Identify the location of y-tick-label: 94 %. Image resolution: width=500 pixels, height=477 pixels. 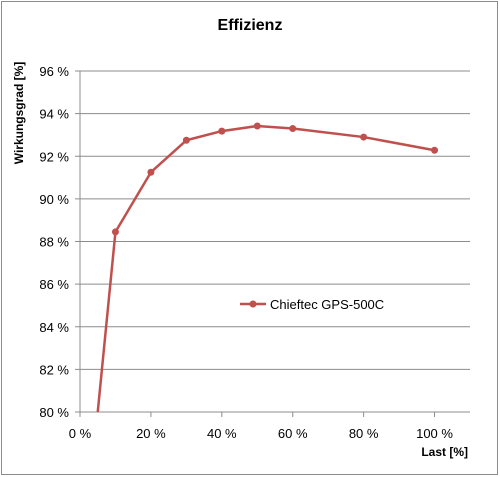
(54, 114).